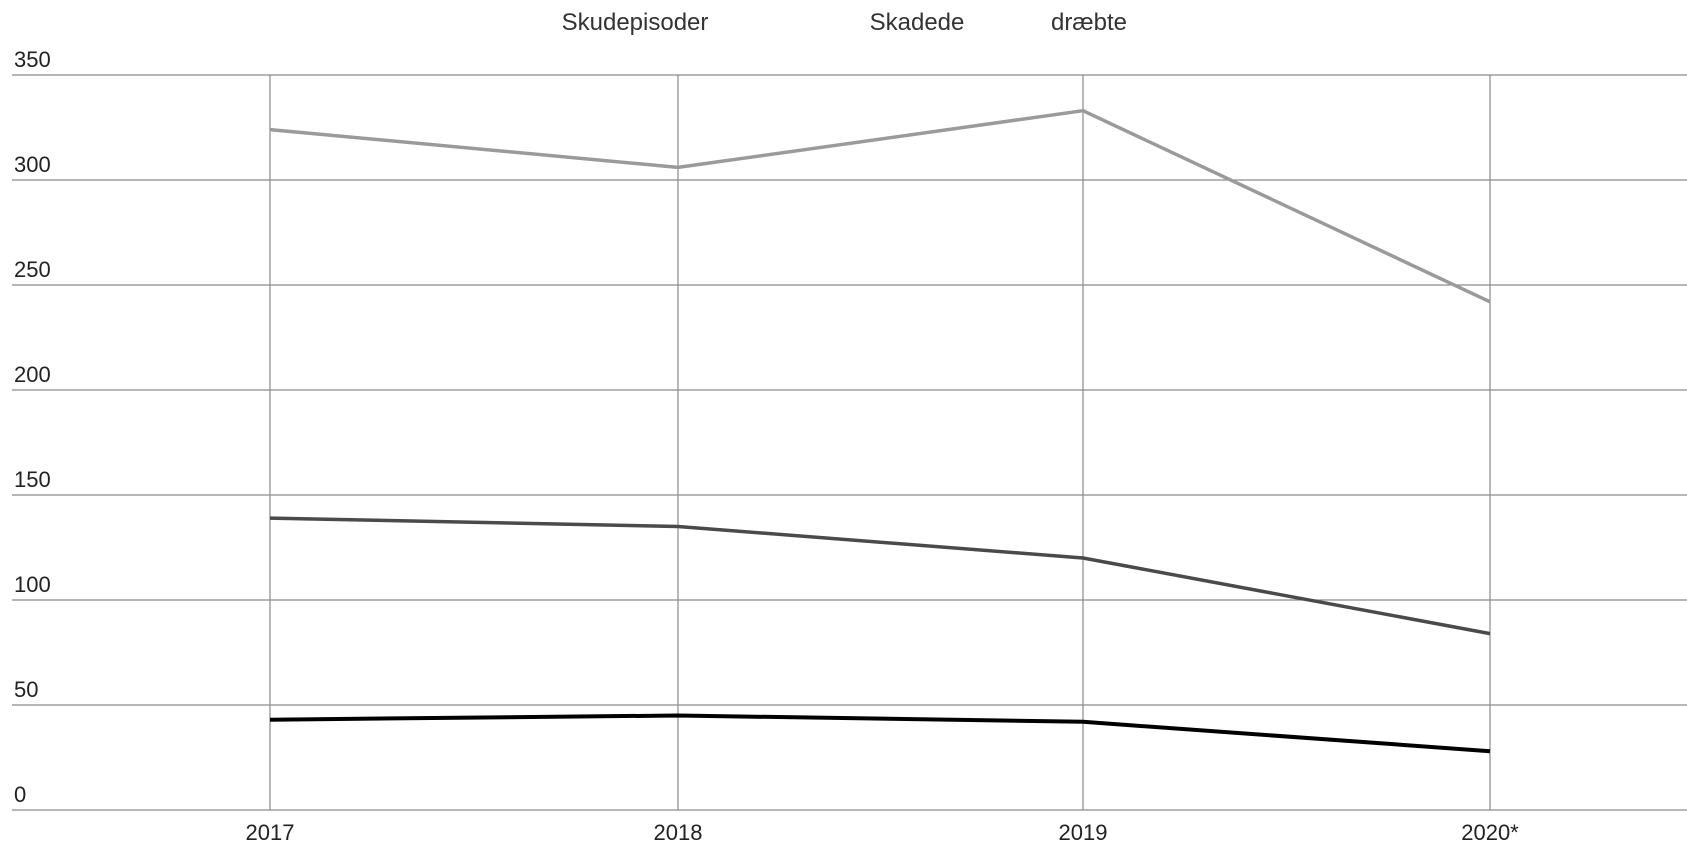 This screenshot has width=1687, height=843. Describe the element at coordinates (880, 733) in the screenshot. I see `series-line-draebte` at that location.